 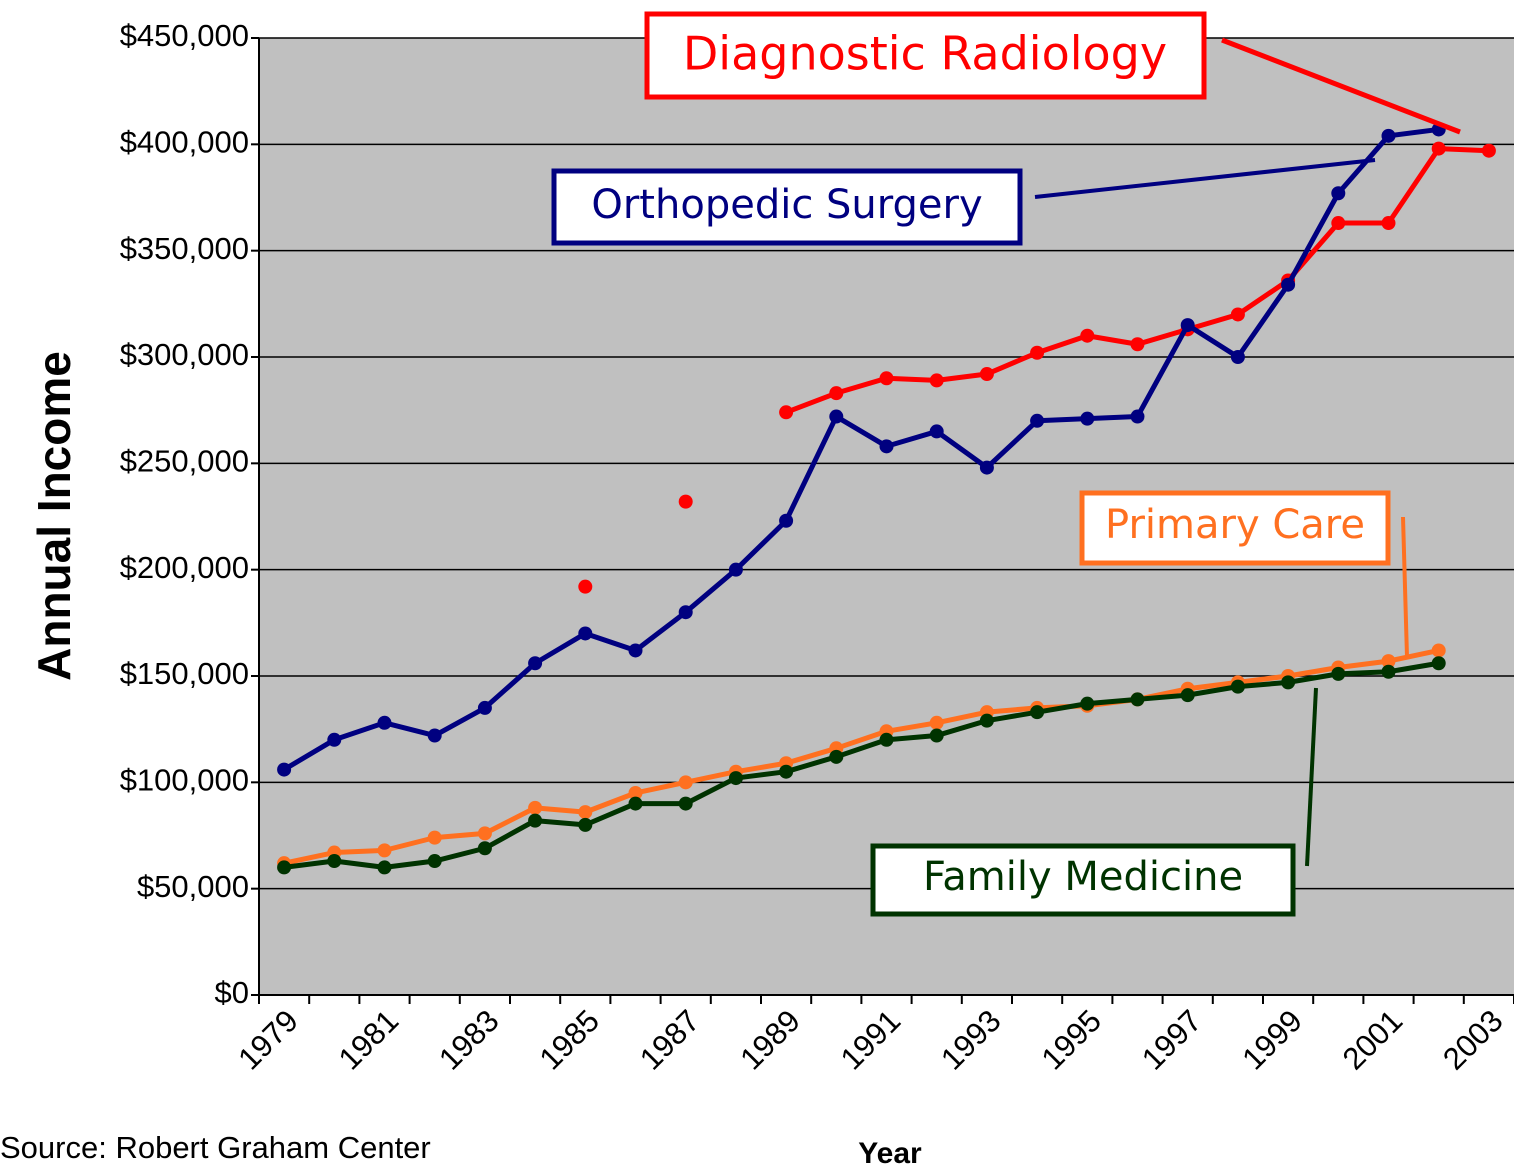 What do you see at coordinates (786, 205) in the screenshot?
I see `annotation-label: Orthopedic Surgery` at bounding box center [786, 205].